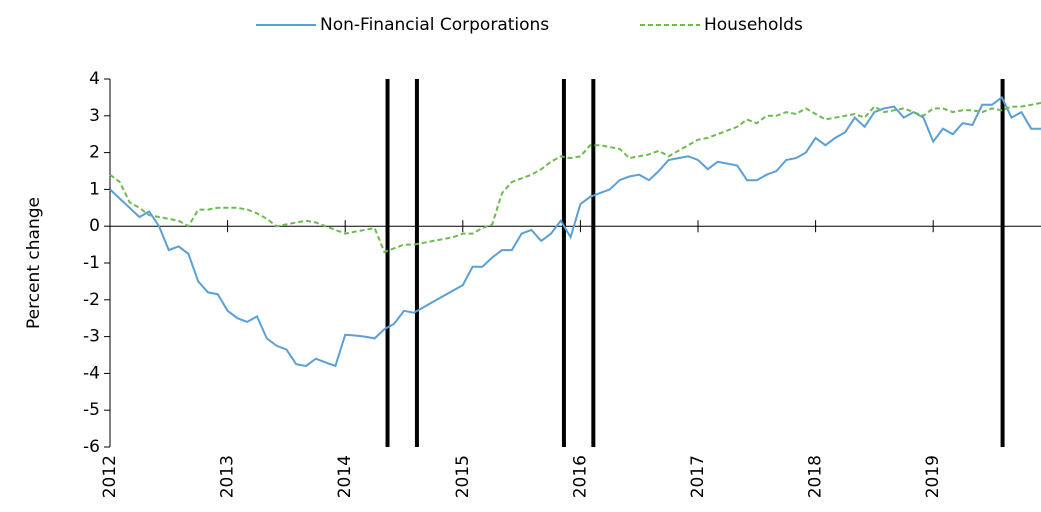 This screenshot has width=1041, height=512. I want to click on y-tick-label: 0, so click(94, 226).